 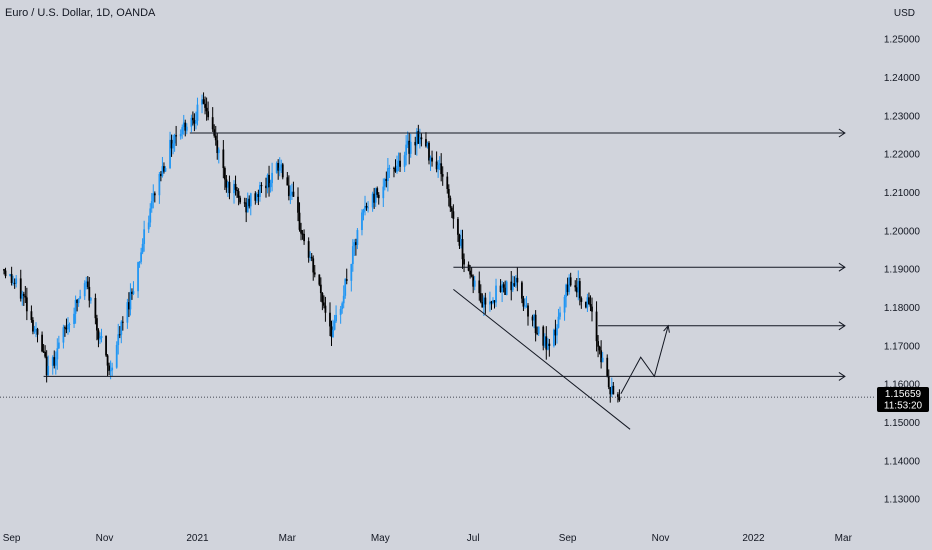 I want to click on chart-title: Euro / U.S. Dollar, 1D, OANDA, so click(x=80, y=13).